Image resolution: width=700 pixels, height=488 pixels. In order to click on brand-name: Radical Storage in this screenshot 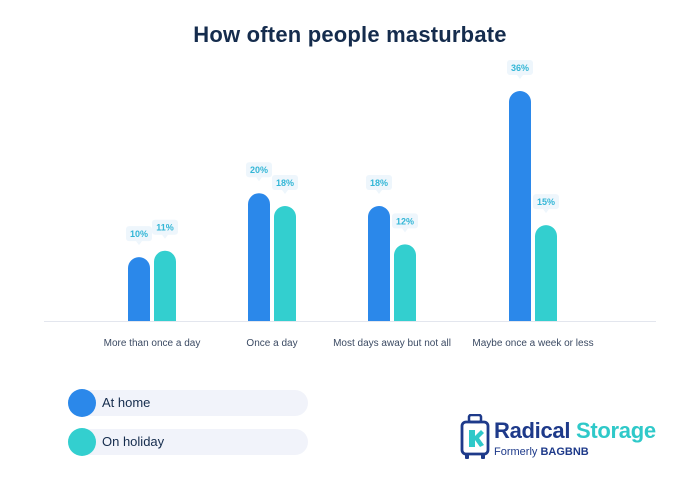, I will do `click(575, 431)`.